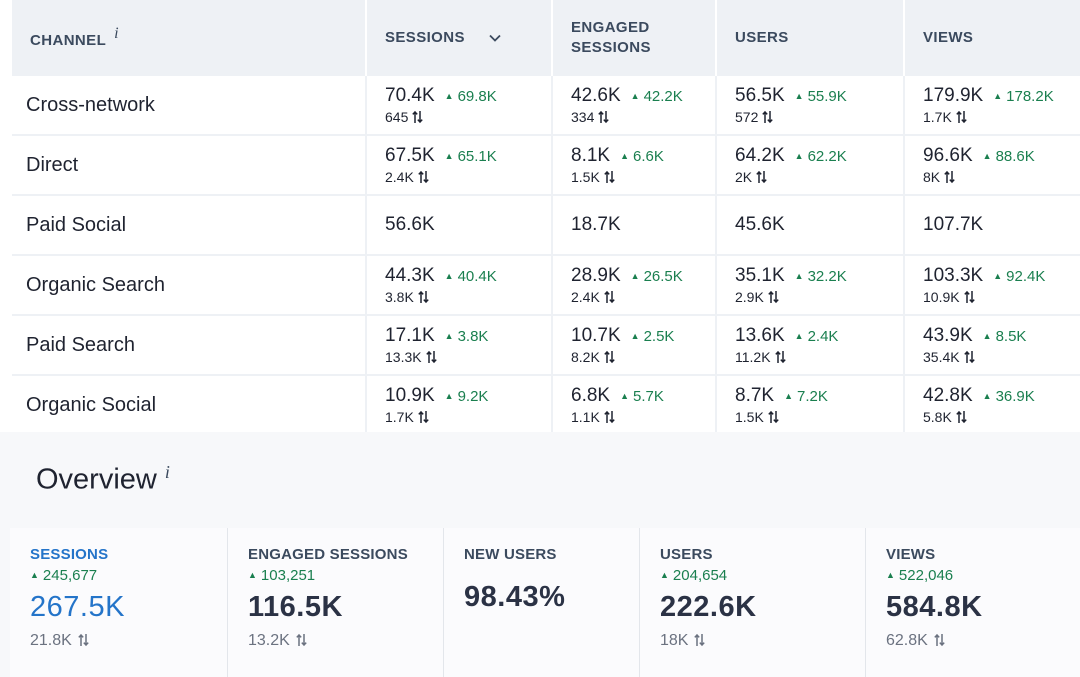 The image size is (1080, 677). Describe the element at coordinates (827, 276) in the screenshot. I see `metric-delta-value: 32.2K` at that location.